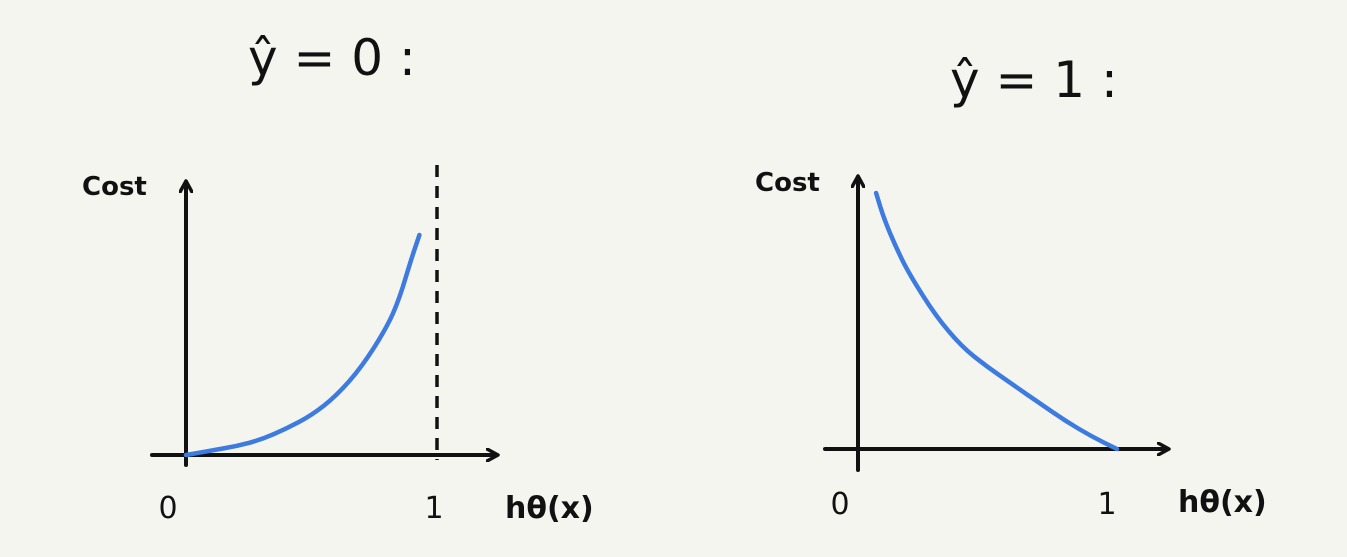 The height and width of the screenshot is (557, 1347). I want to click on chart-2-cost-curve, so click(996, 321).